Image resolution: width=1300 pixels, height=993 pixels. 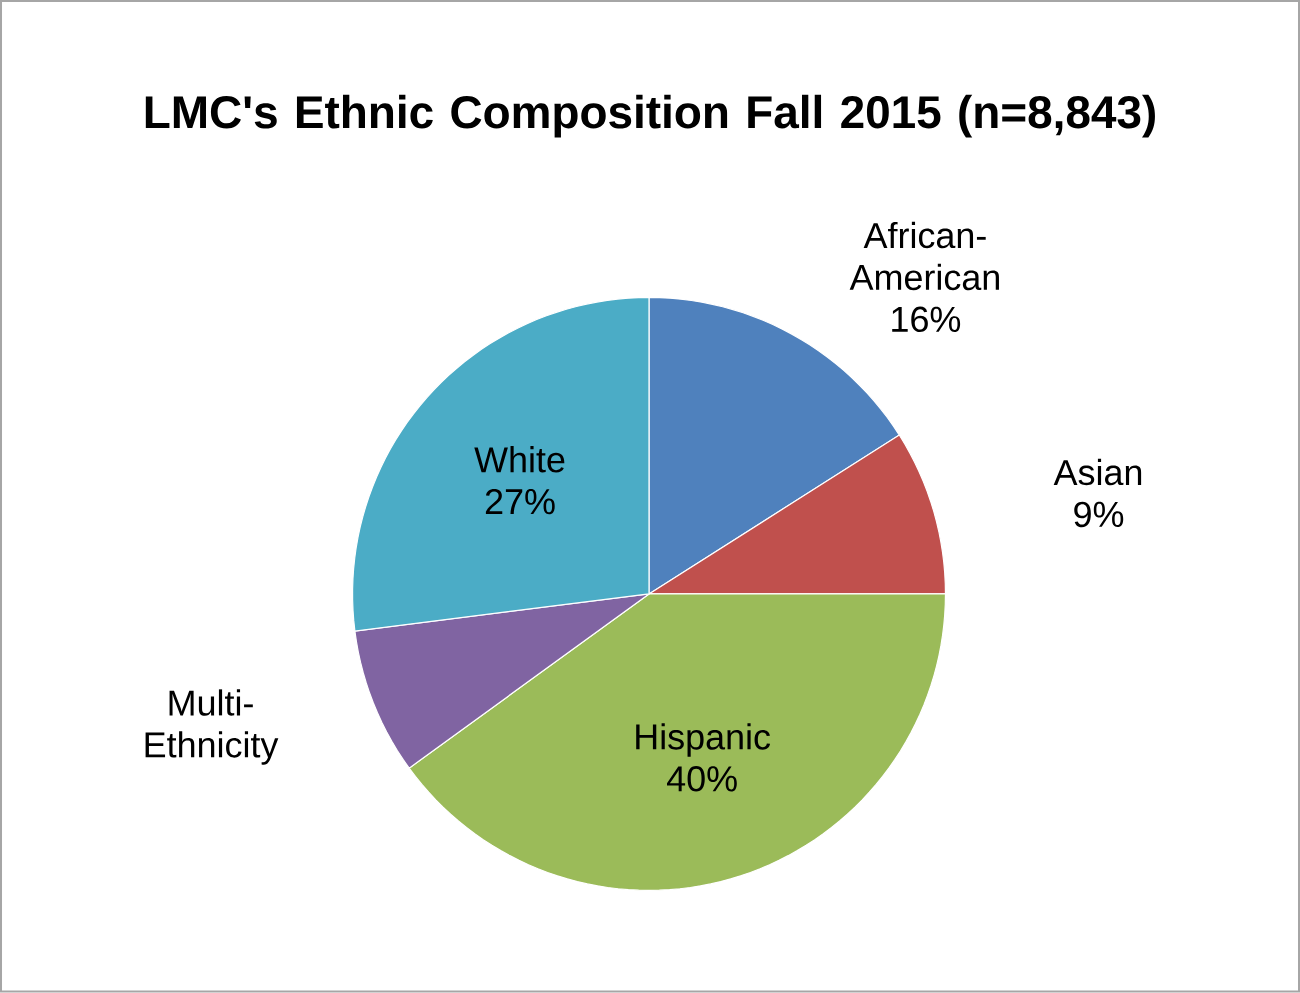 What do you see at coordinates (650, 116) in the screenshot?
I see `chart-title: LMC's Ethnic Composition Fall 2015 (n=8,843)` at bounding box center [650, 116].